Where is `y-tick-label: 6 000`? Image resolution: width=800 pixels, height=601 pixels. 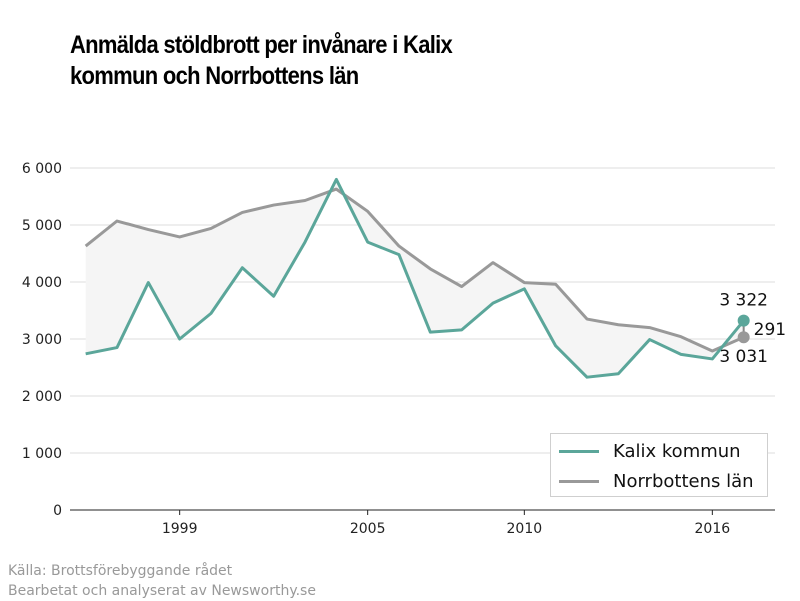
y-tick-label: 6 000 is located at coordinates (42, 169).